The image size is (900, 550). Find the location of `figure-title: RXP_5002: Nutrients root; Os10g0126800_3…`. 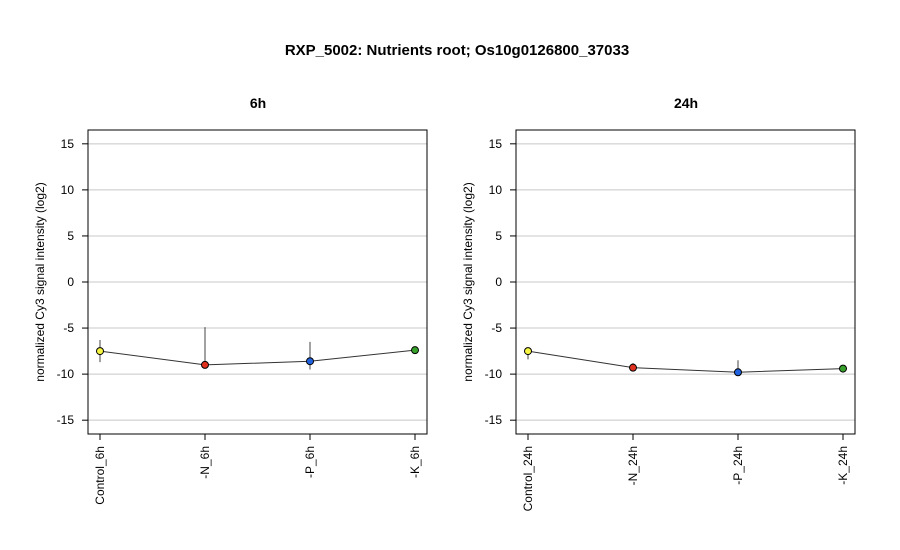

figure-title: RXP_5002: Nutrients root; Os10g0126800_3… is located at coordinates (457, 50).